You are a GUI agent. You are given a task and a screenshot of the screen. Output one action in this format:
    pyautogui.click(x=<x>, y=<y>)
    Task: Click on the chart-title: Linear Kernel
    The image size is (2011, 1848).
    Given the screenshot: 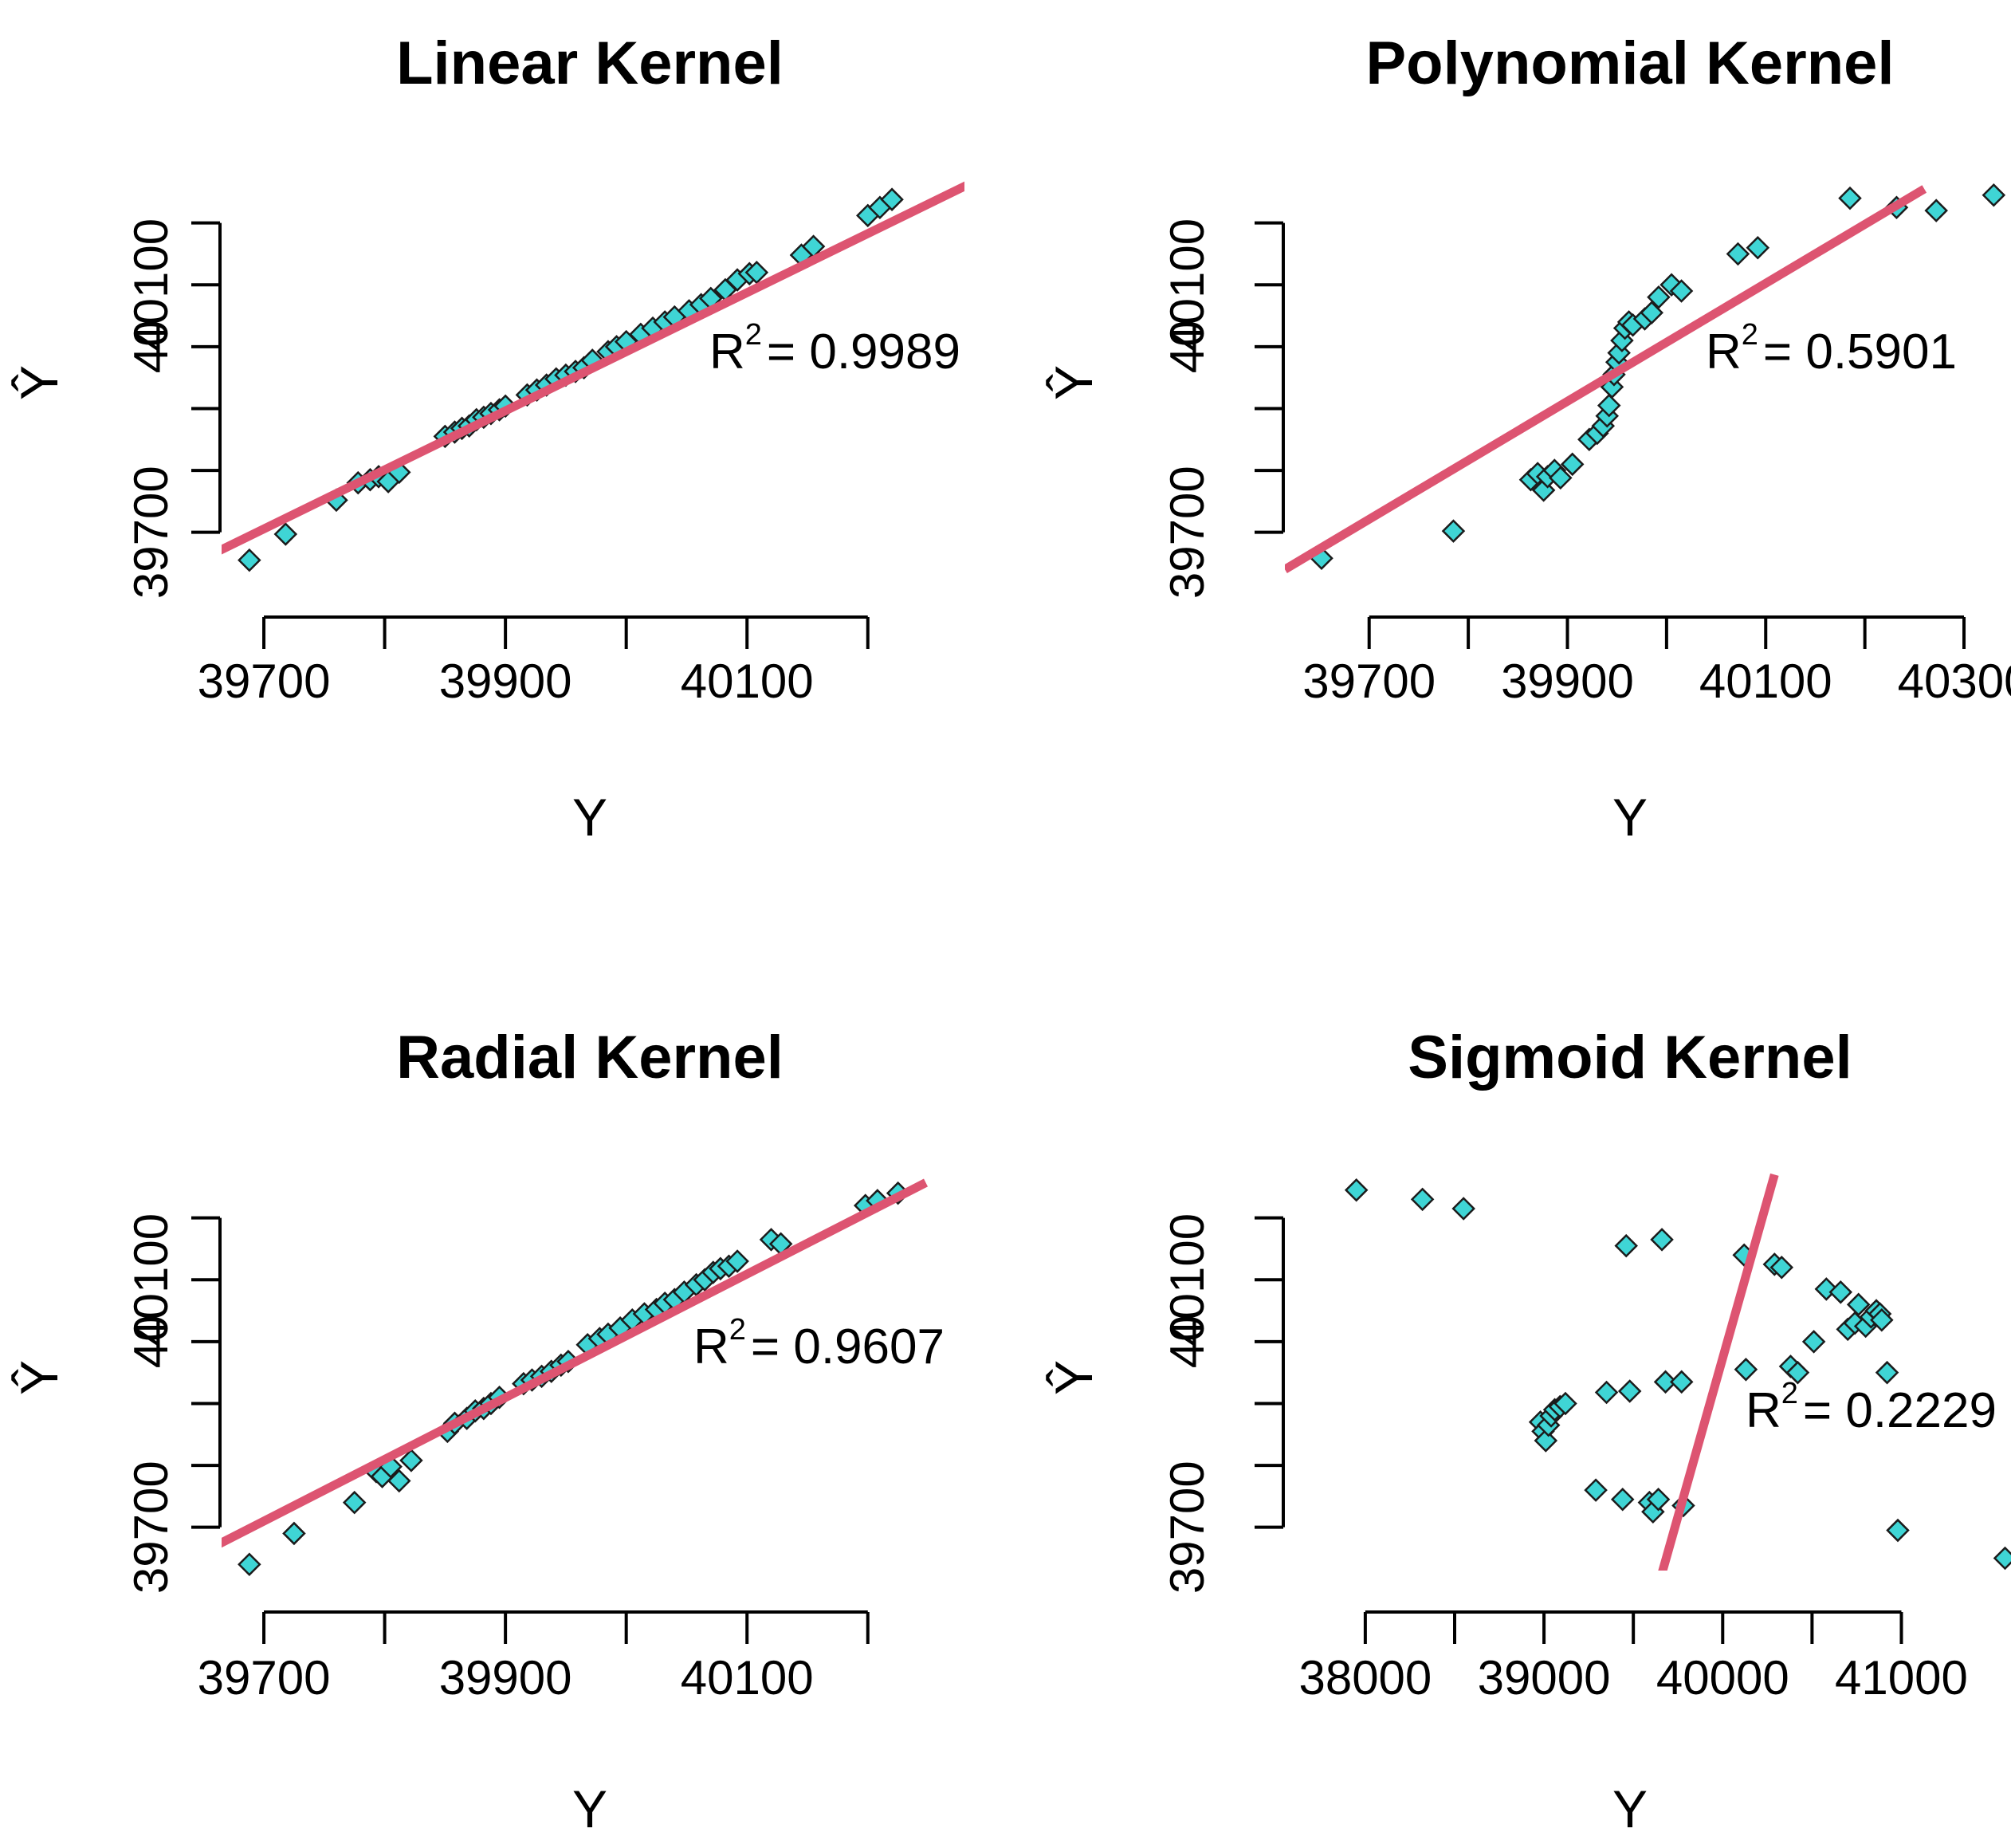 What is the action you would take?
    pyautogui.click(x=590, y=63)
    